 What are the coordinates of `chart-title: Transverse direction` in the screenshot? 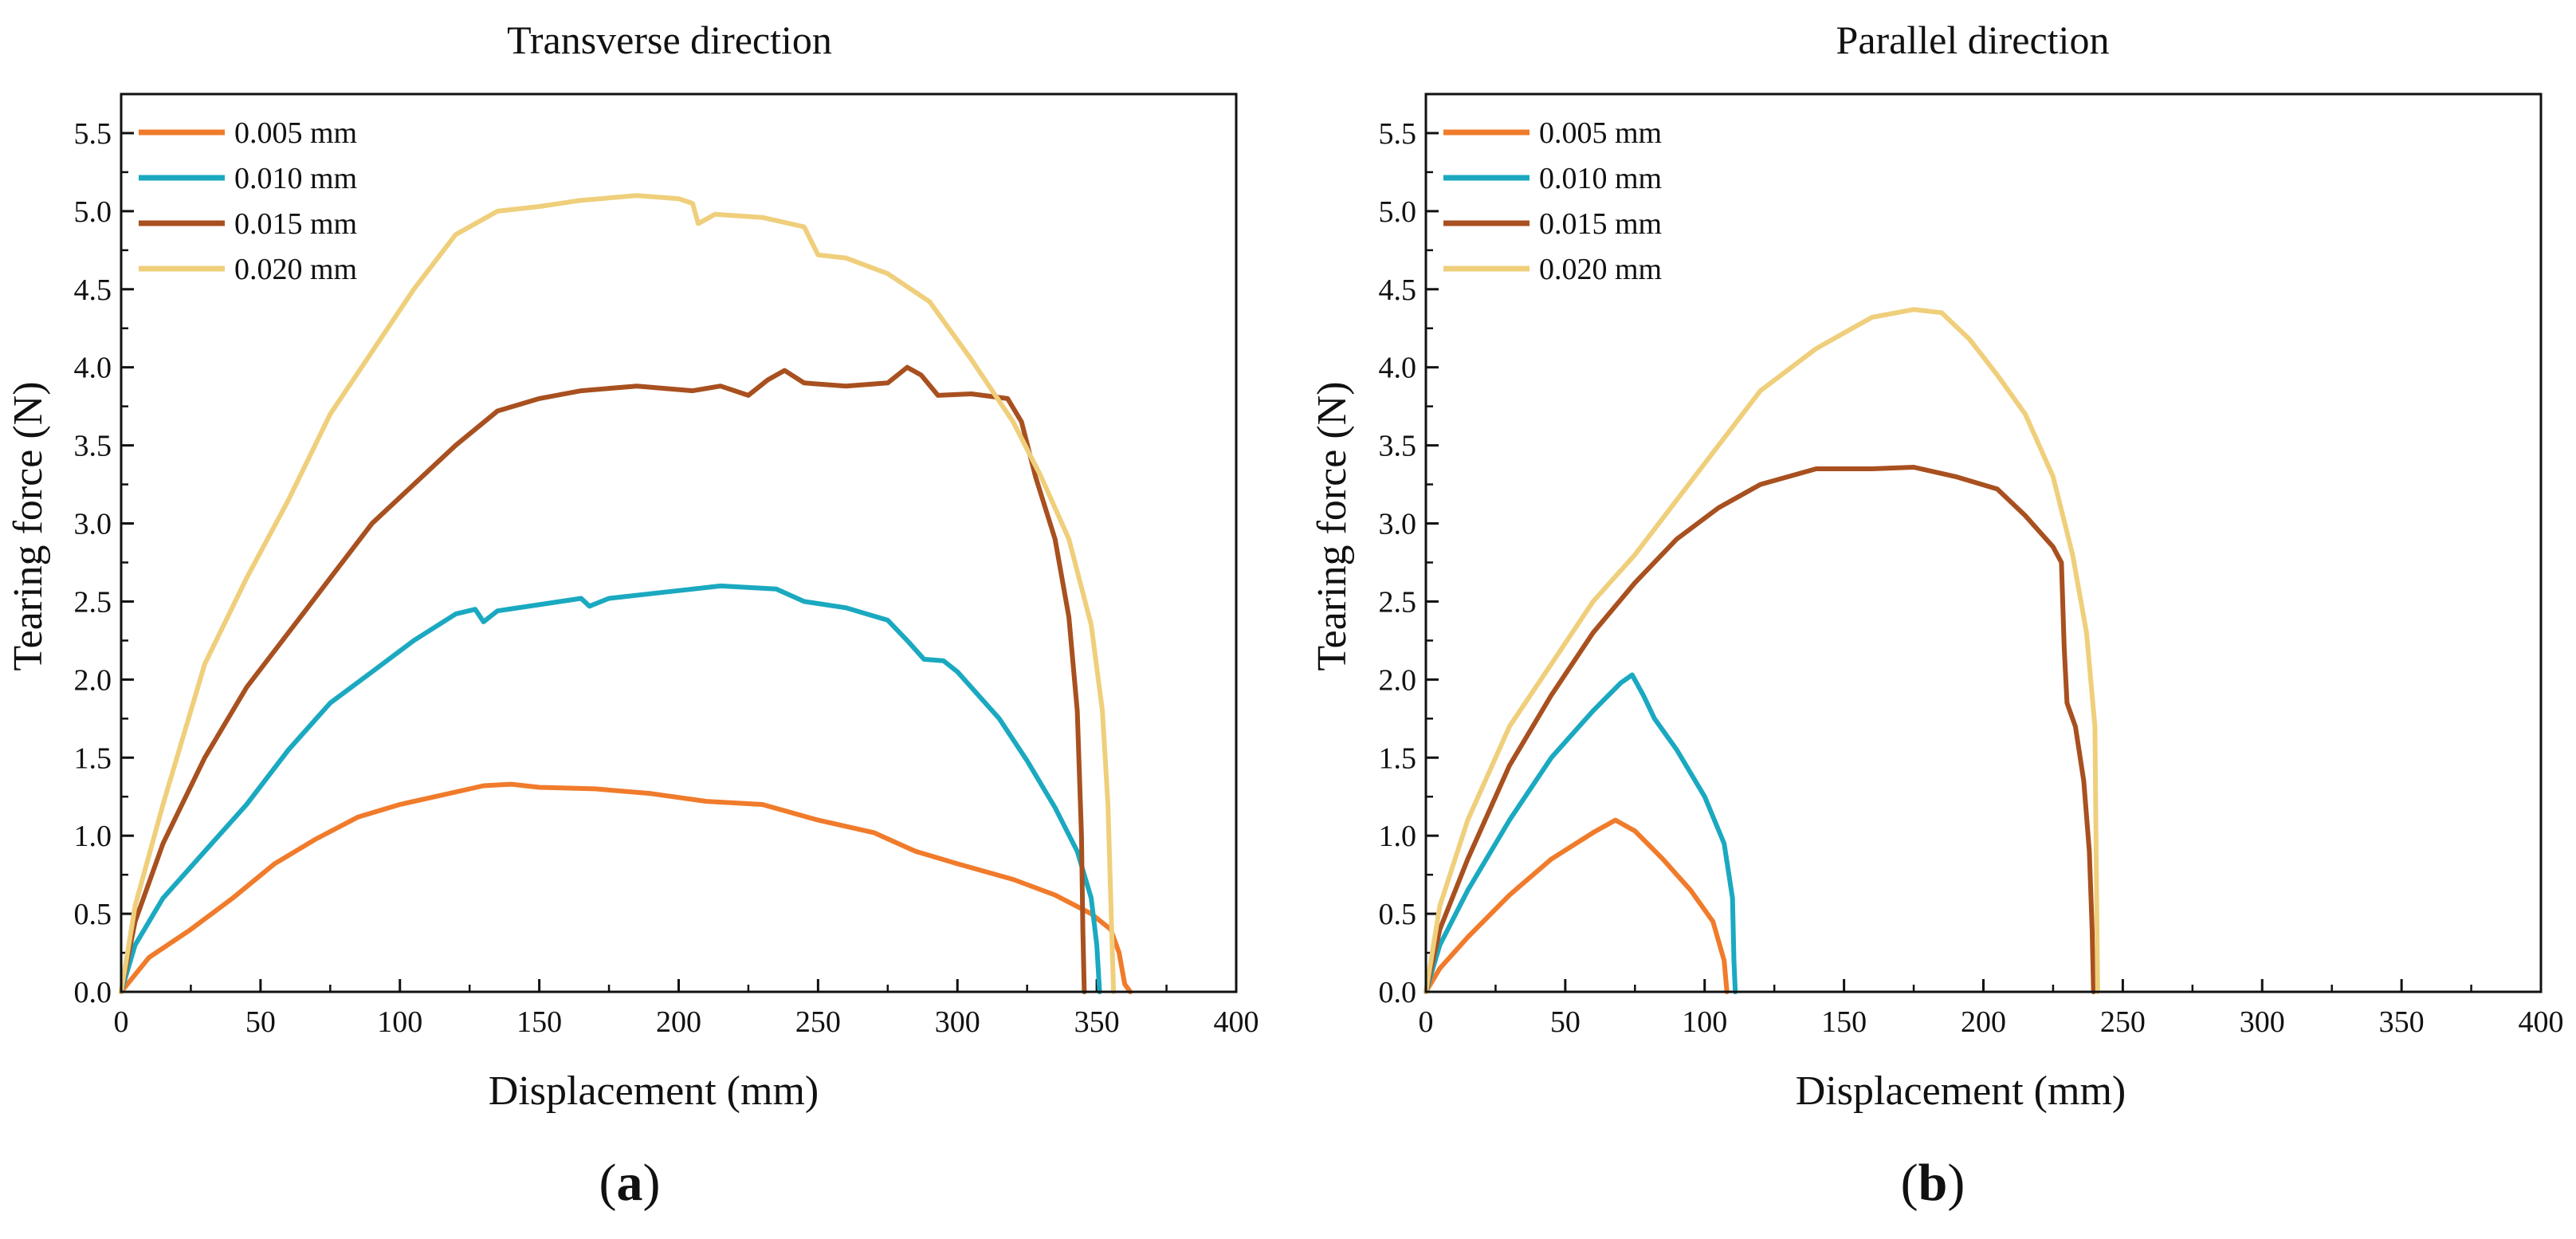 It's located at (669, 40).